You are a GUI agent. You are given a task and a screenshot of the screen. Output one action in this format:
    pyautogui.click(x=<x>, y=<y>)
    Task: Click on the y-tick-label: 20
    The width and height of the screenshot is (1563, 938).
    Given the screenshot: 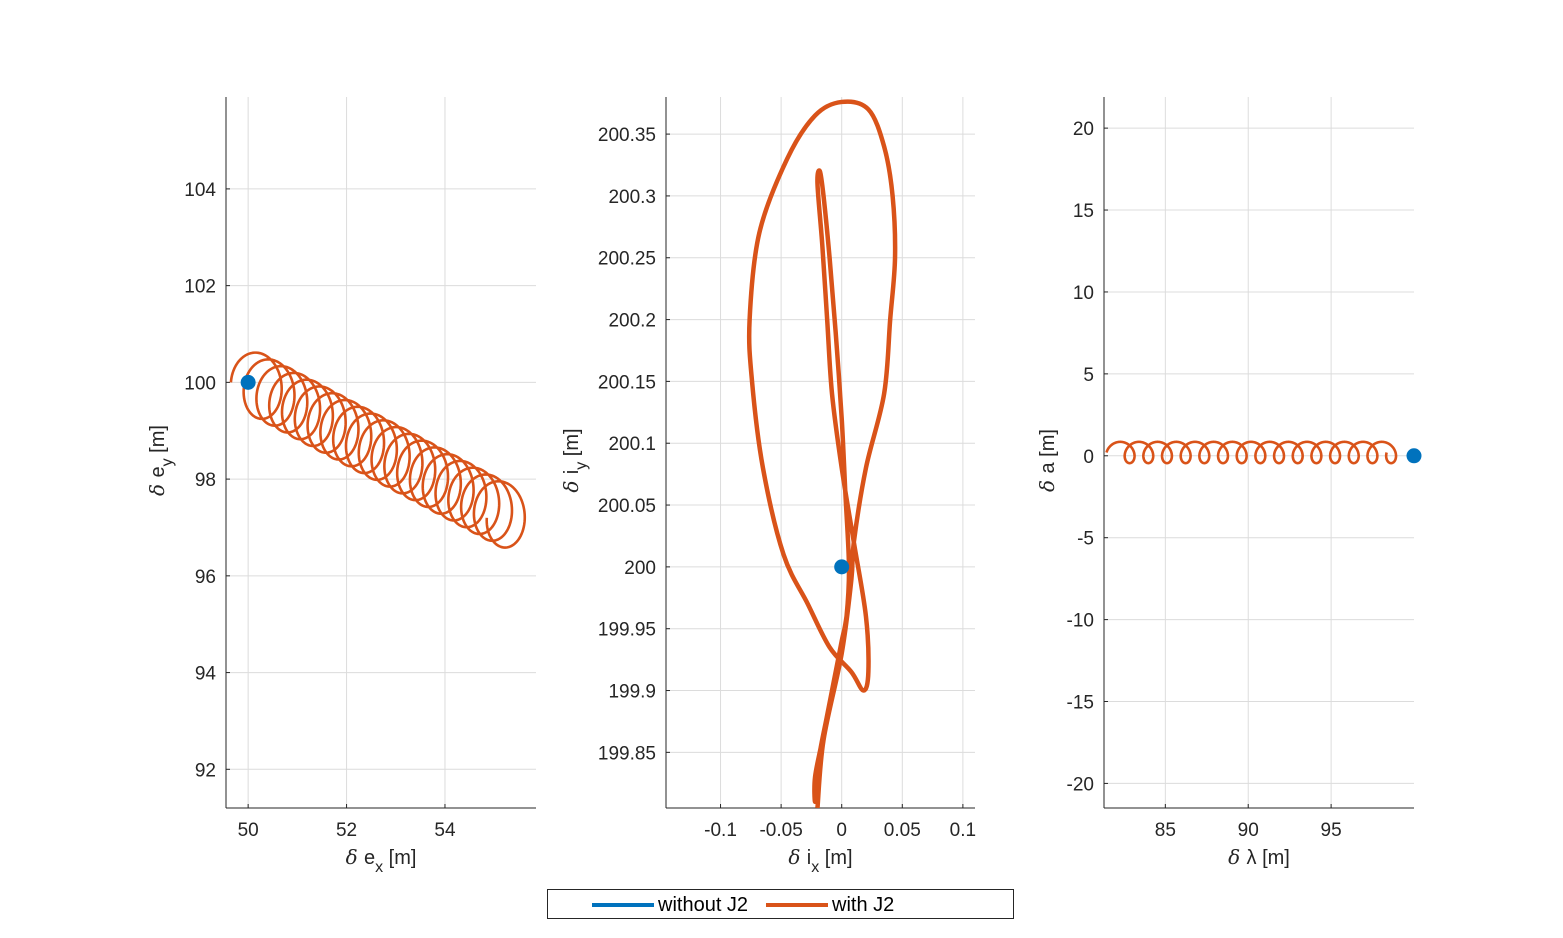 What is the action you would take?
    pyautogui.click(x=1083, y=129)
    